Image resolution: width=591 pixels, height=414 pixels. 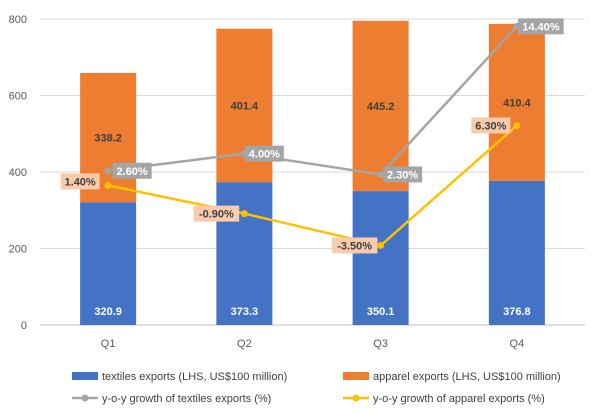 I want to click on line-value-label: -0.90%, so click(x=216, y=215).